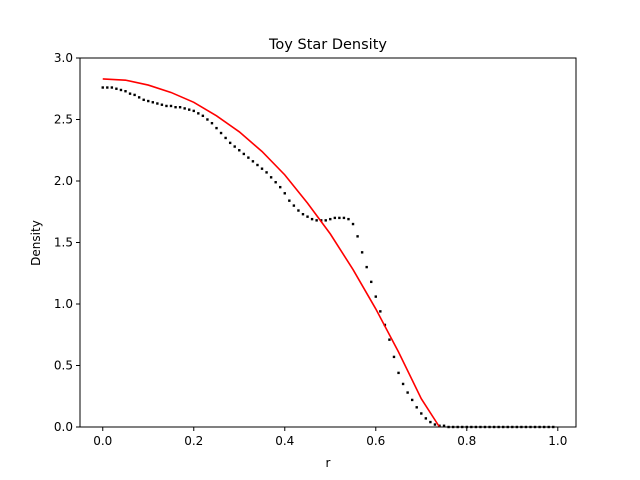  I want to click on x-tick-label: 0.0, so click(102, 441).